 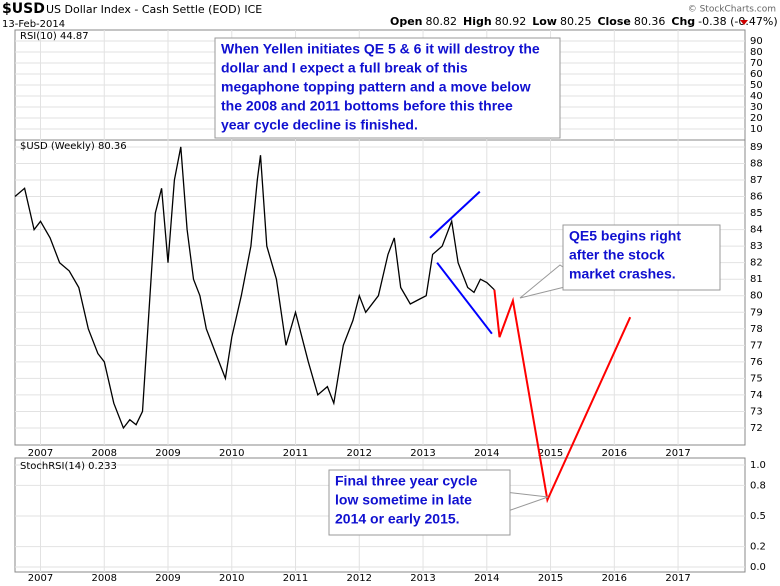 What do you see at coordinates (758, 547) in the screenshot?
I see `y-tick-label: 0.2` at bounding box center [758, 547].